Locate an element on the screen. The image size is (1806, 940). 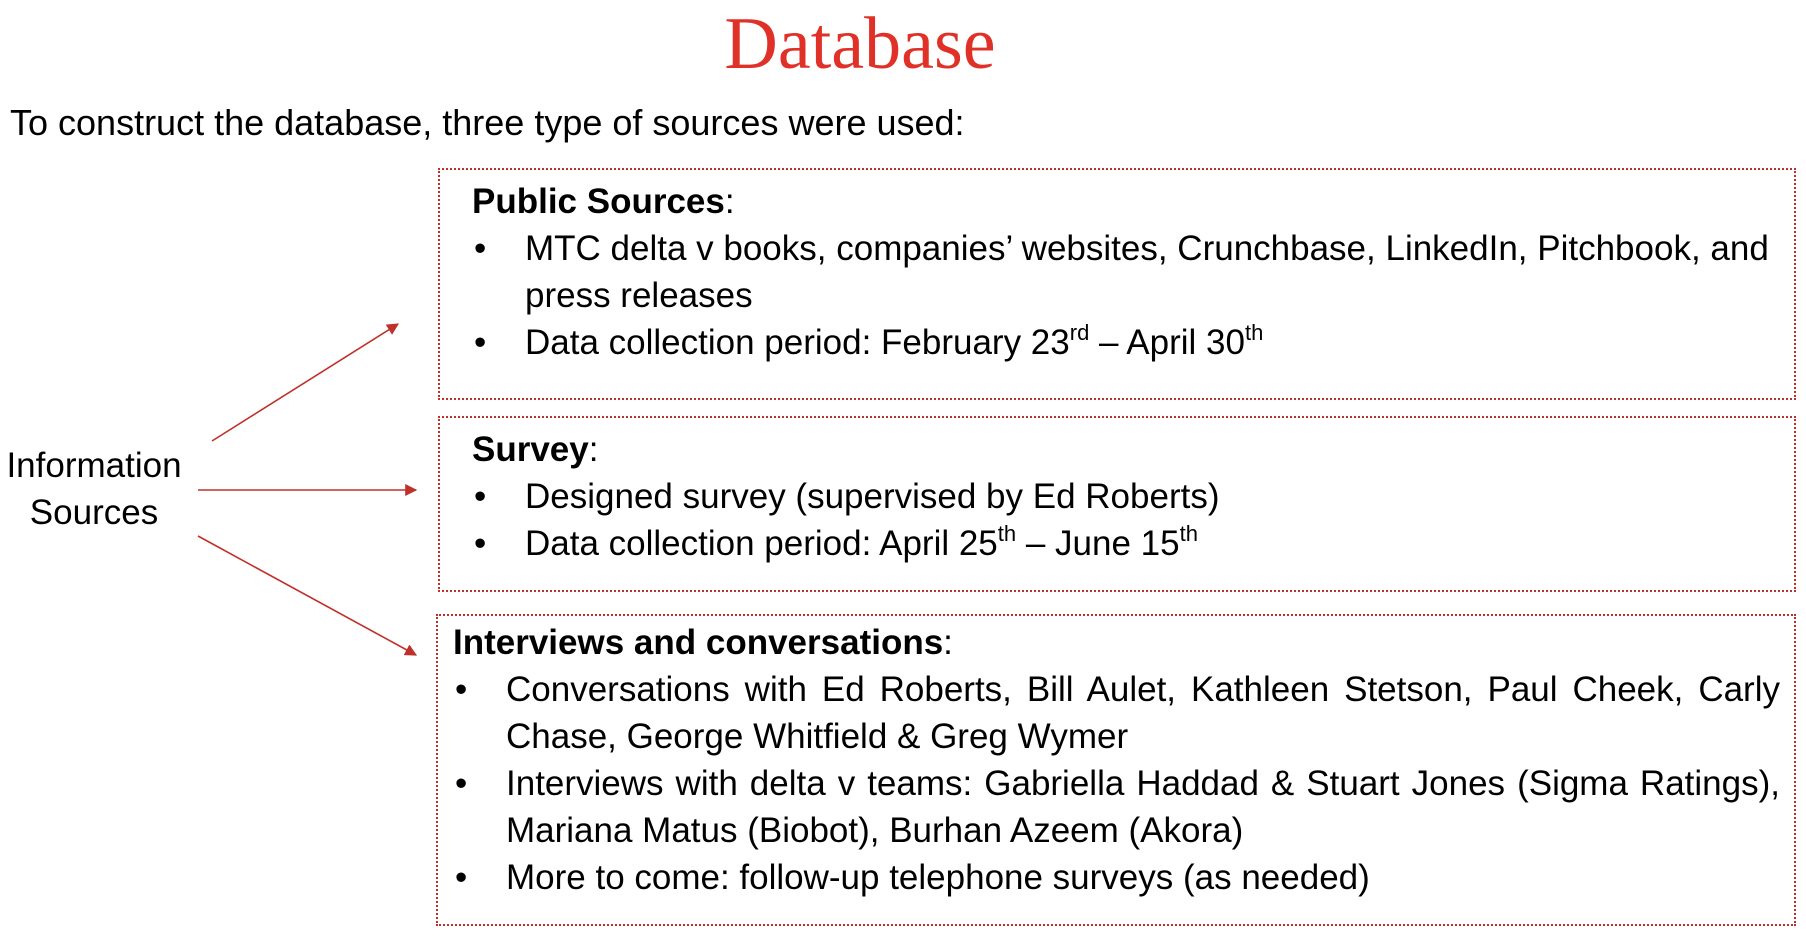
ordinal-suffix: rd is located at coordinates (1079, 332).